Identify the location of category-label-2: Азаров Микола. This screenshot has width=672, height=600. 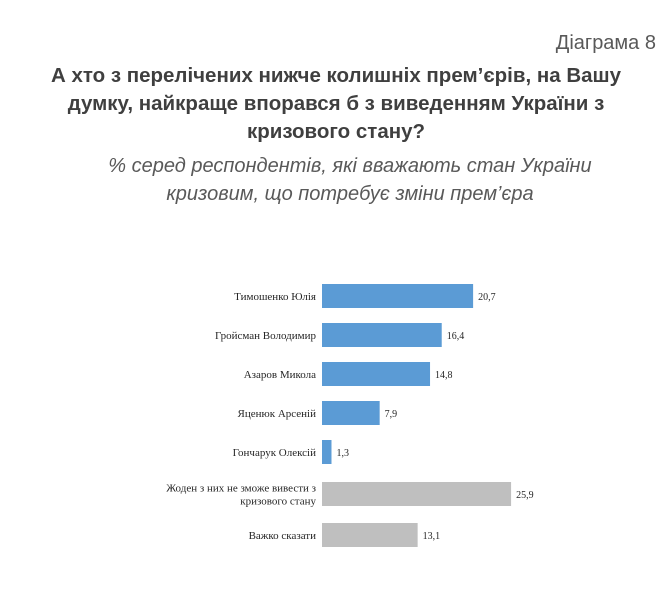
(280, 375).